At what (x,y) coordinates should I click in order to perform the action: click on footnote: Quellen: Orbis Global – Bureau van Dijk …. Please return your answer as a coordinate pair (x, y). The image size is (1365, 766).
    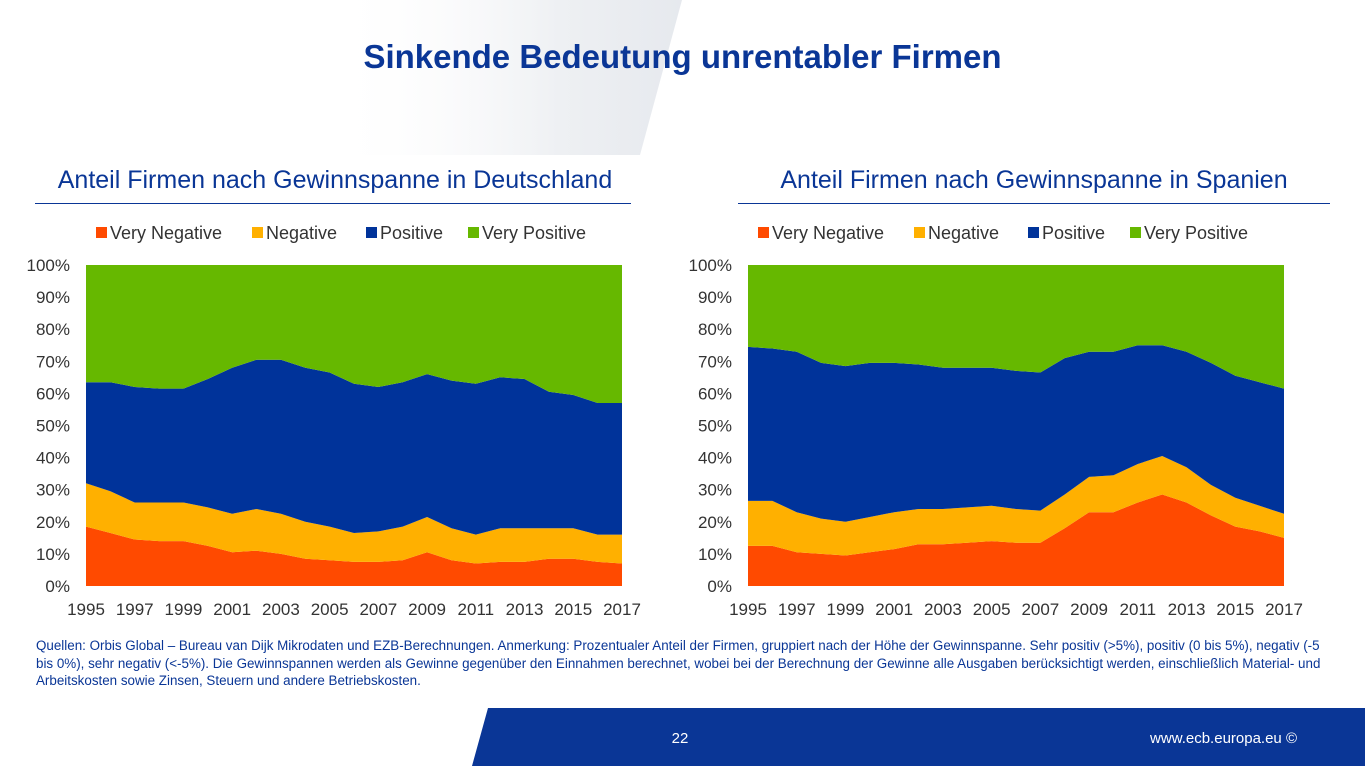
    Looking at the image, I should click on (678, 663).